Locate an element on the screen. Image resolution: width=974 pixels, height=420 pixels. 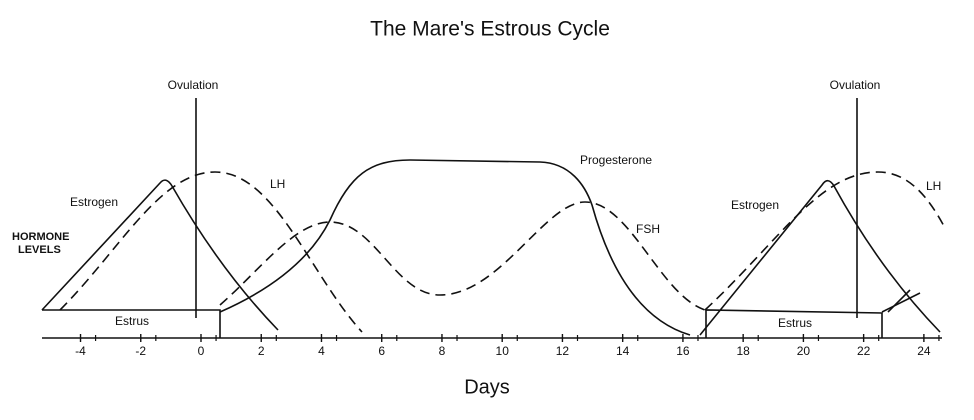
tick-label: 2 is located at coordinates (261, 351).